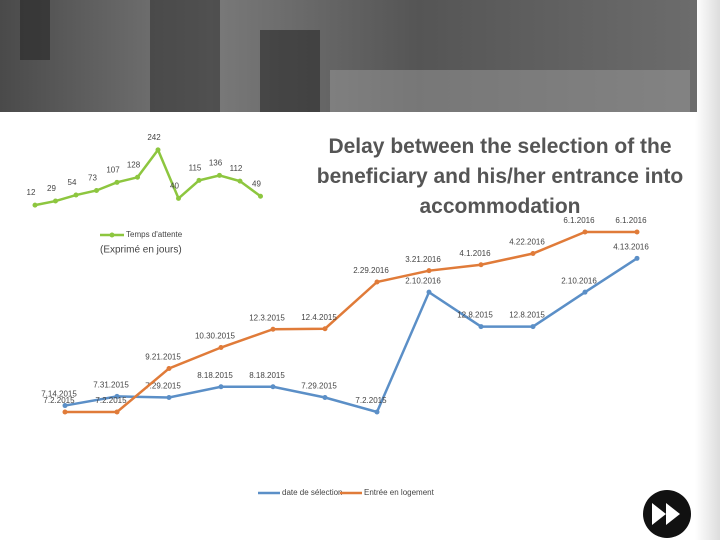 The image size is (720, 540). Describe the element at coordinates (195, 168) in the screenshot. I see `data-label: 115` at that location.